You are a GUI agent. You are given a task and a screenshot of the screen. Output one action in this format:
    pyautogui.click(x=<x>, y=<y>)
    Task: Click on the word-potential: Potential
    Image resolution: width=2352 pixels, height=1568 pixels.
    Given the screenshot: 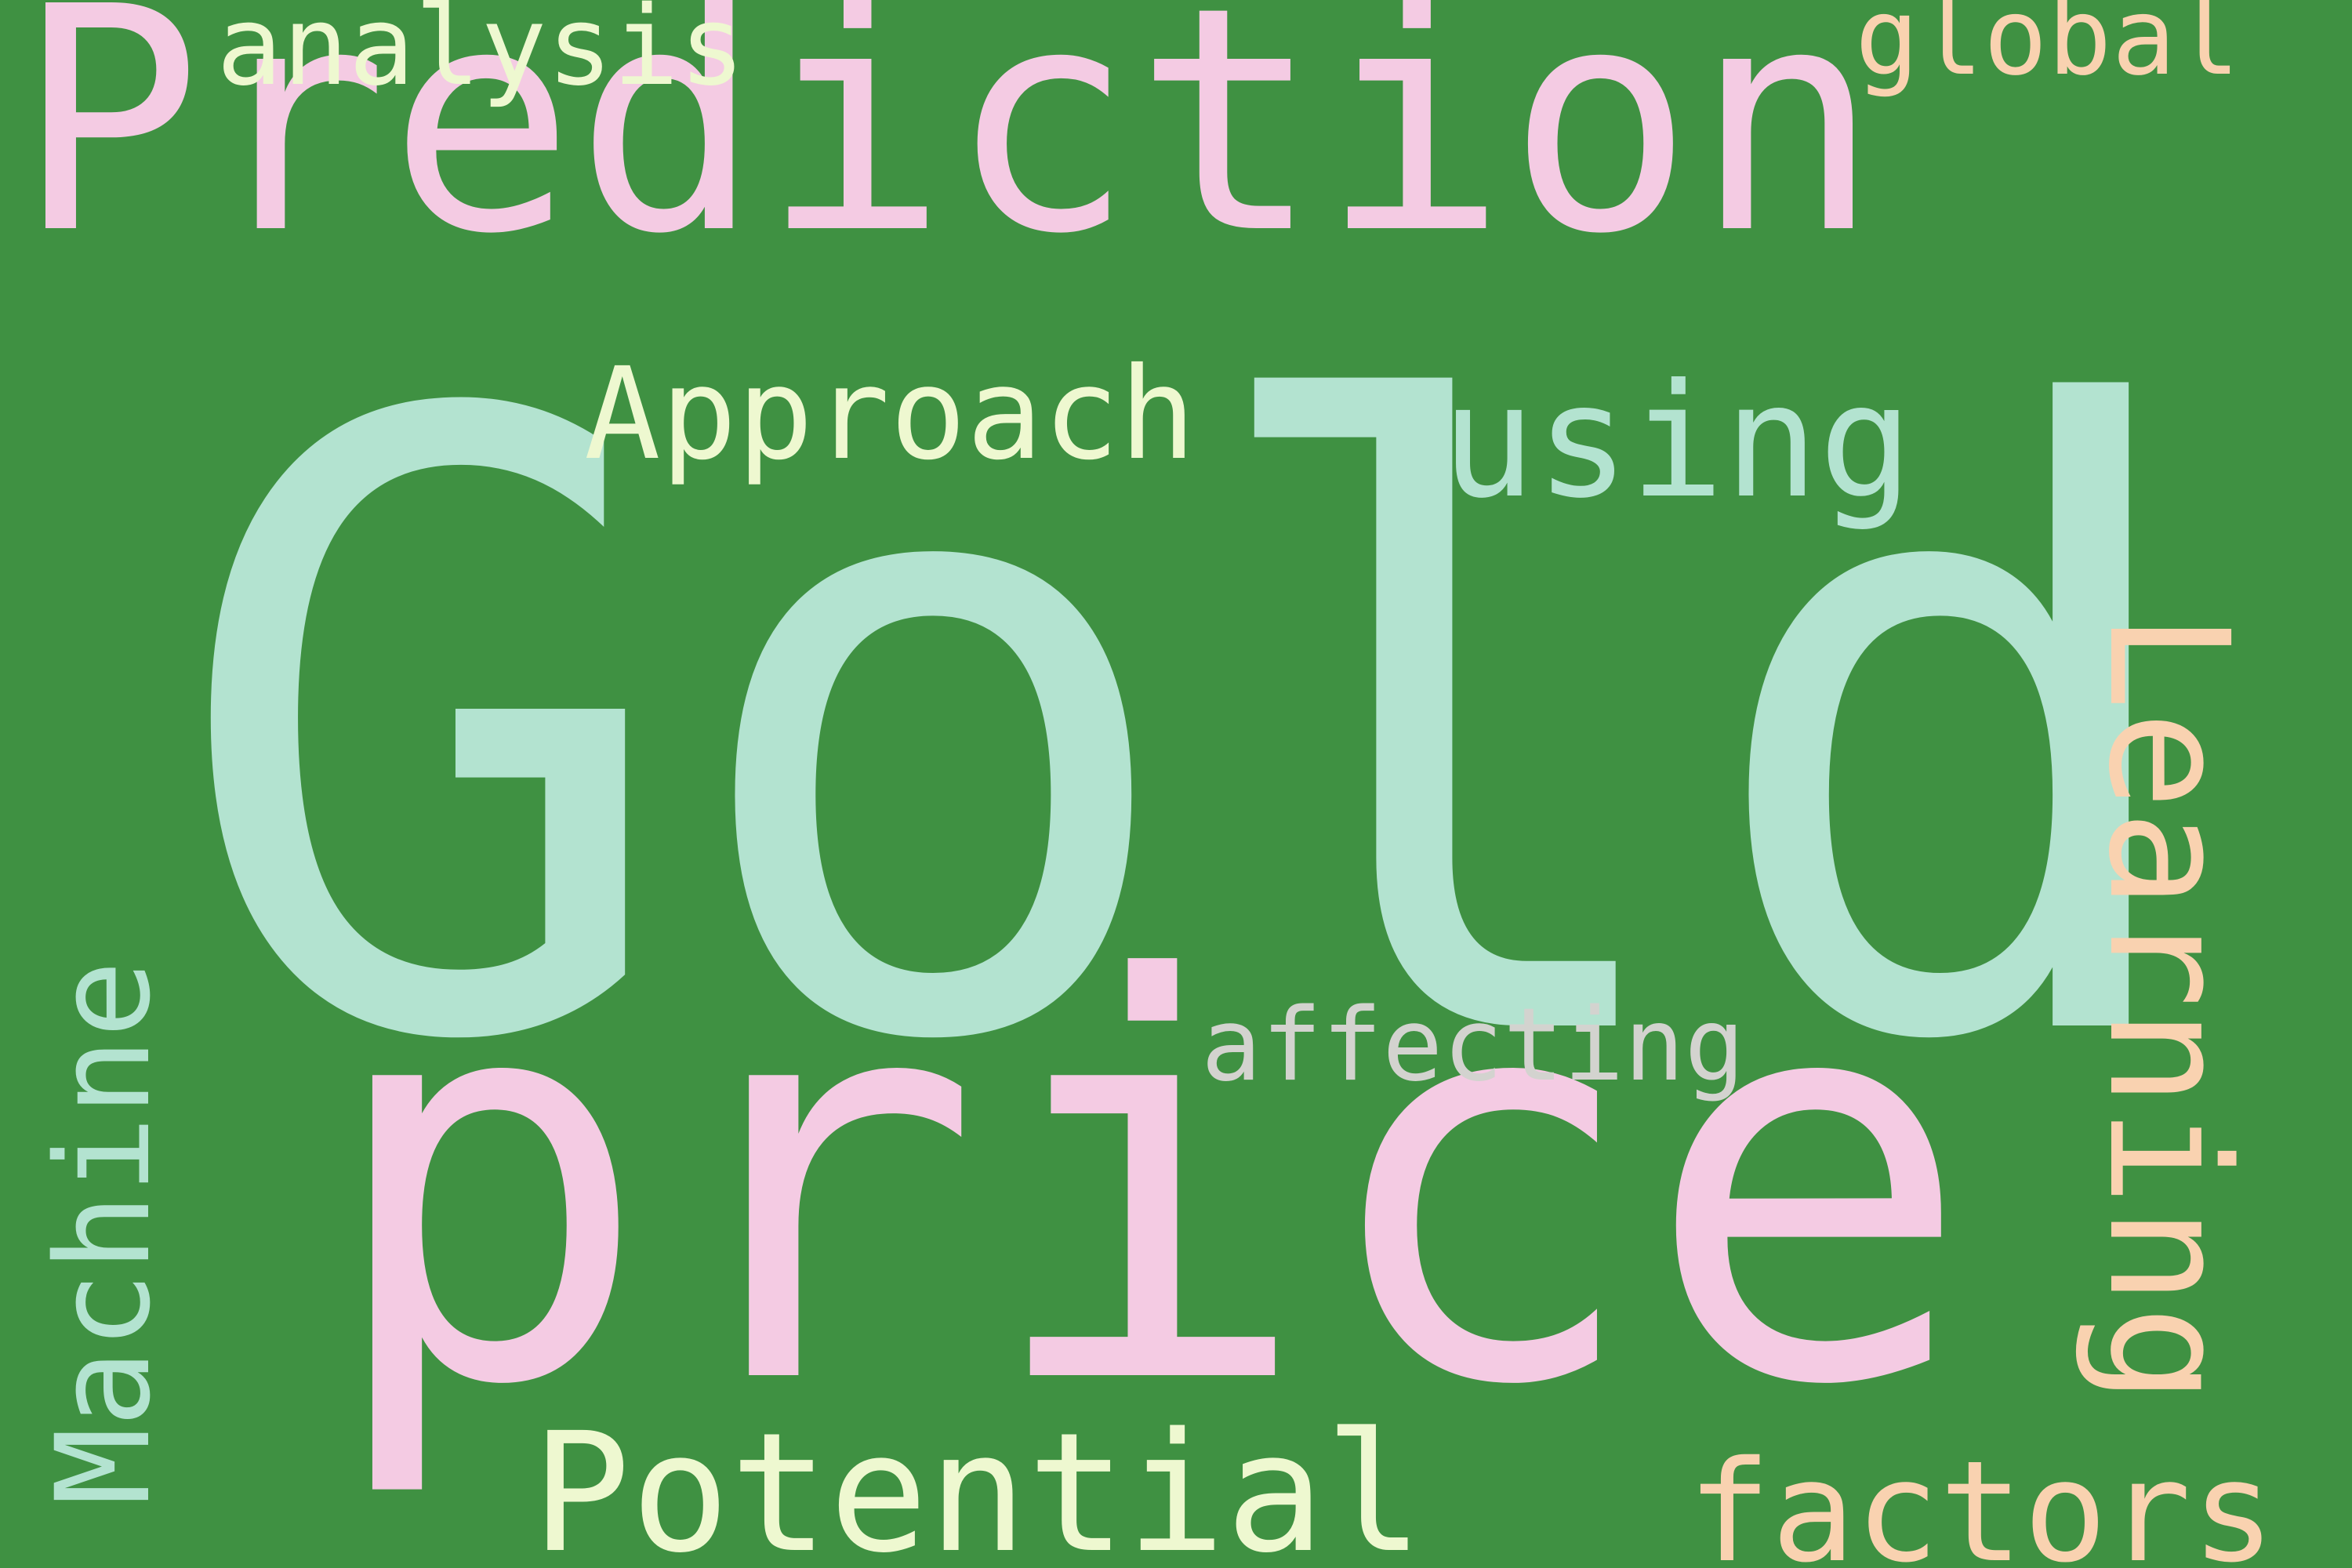 What is the action you would take?
    pyautogui.click(x=978, y=1482)
    